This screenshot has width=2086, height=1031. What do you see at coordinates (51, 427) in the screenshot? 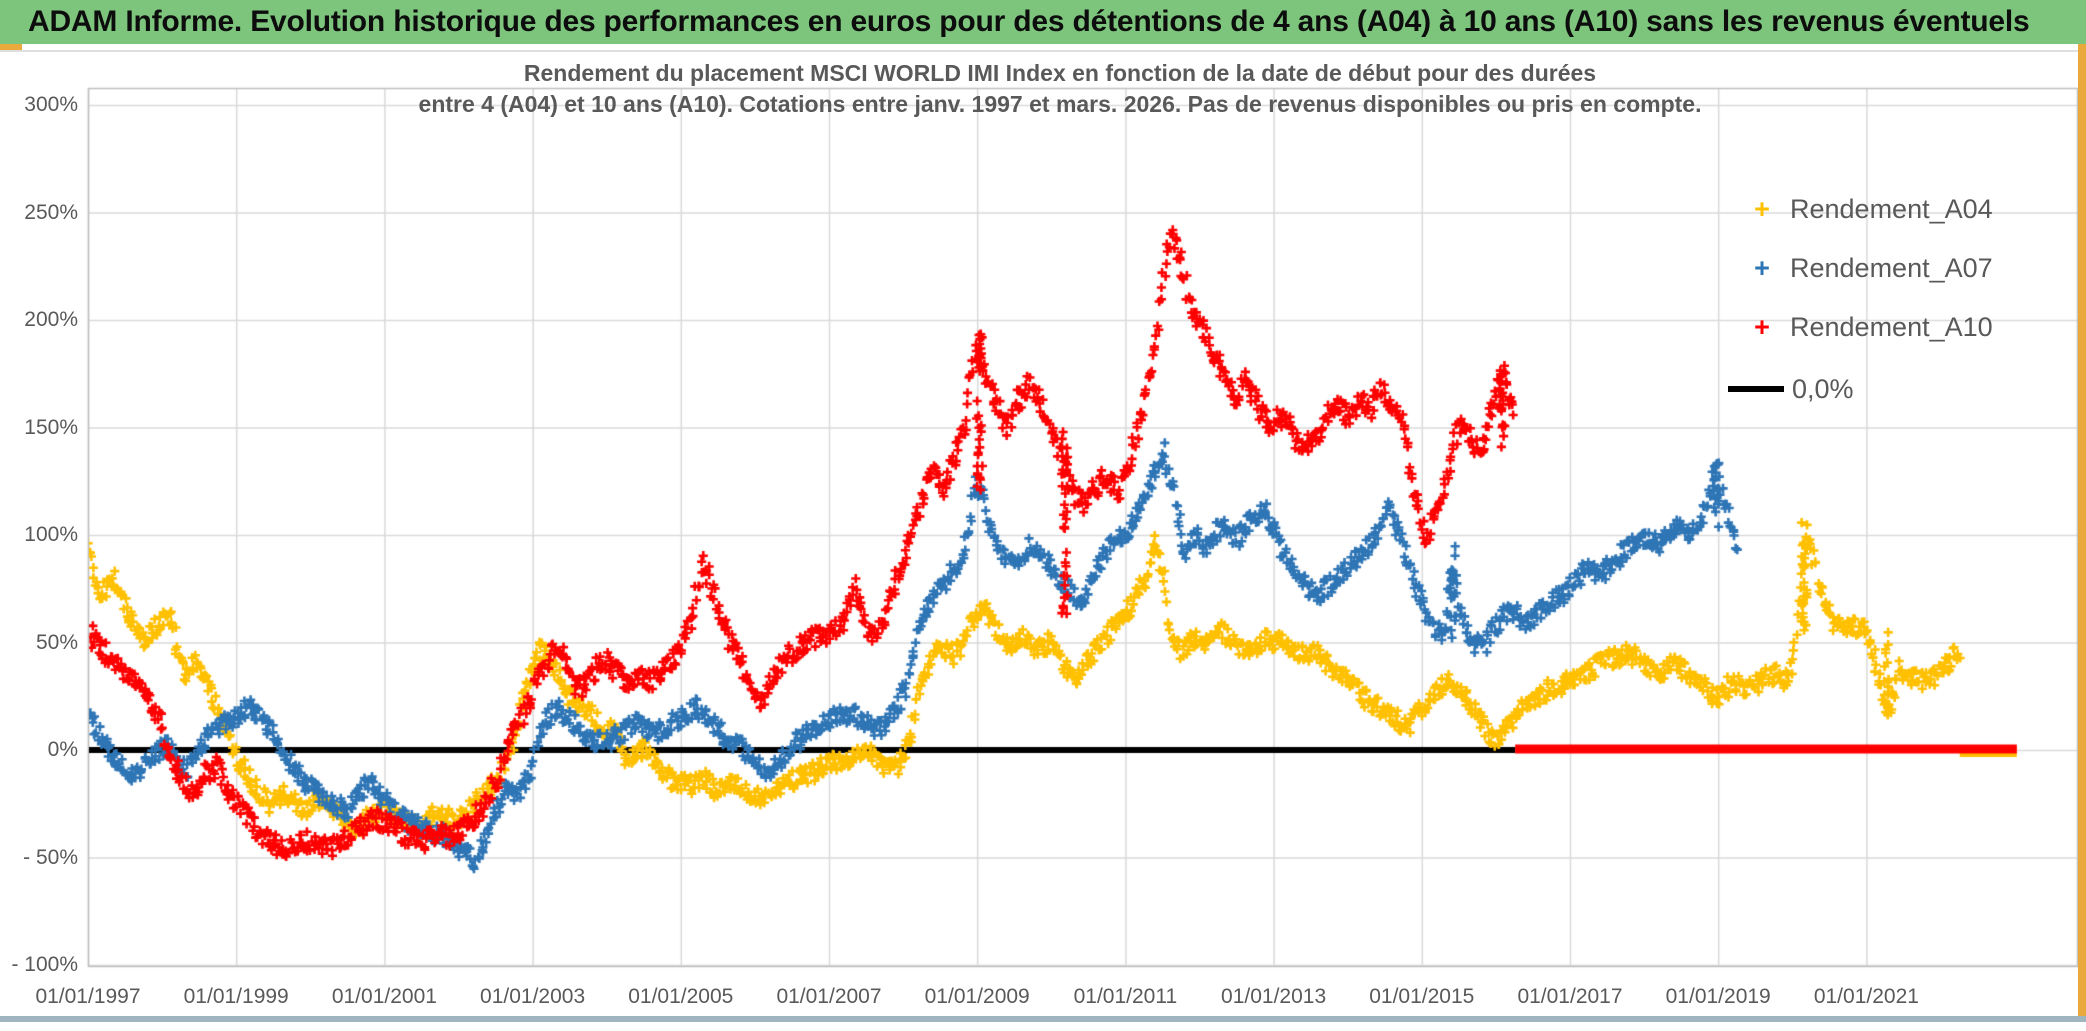
I see `y-tick-label: 150%` at bounding box center [51, 427].